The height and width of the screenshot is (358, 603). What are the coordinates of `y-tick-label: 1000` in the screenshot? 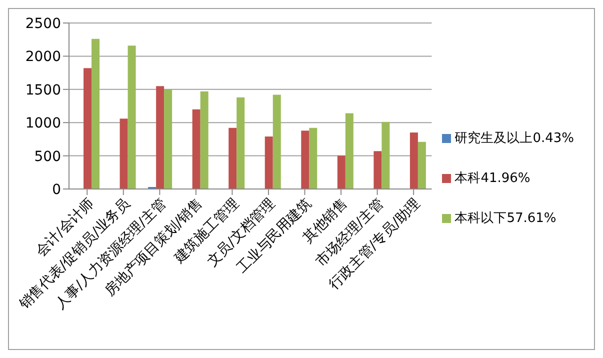 It's located at (43, 124).